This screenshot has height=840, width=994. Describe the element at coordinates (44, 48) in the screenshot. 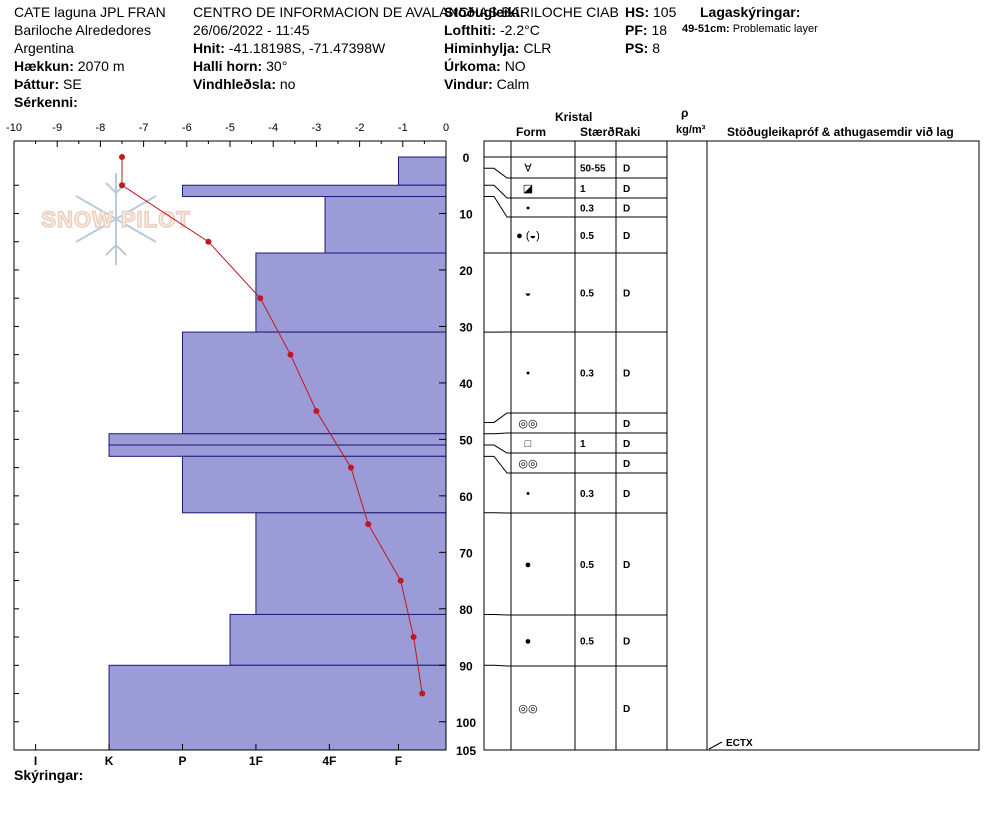

I see `country-name: Argentina` at that location.